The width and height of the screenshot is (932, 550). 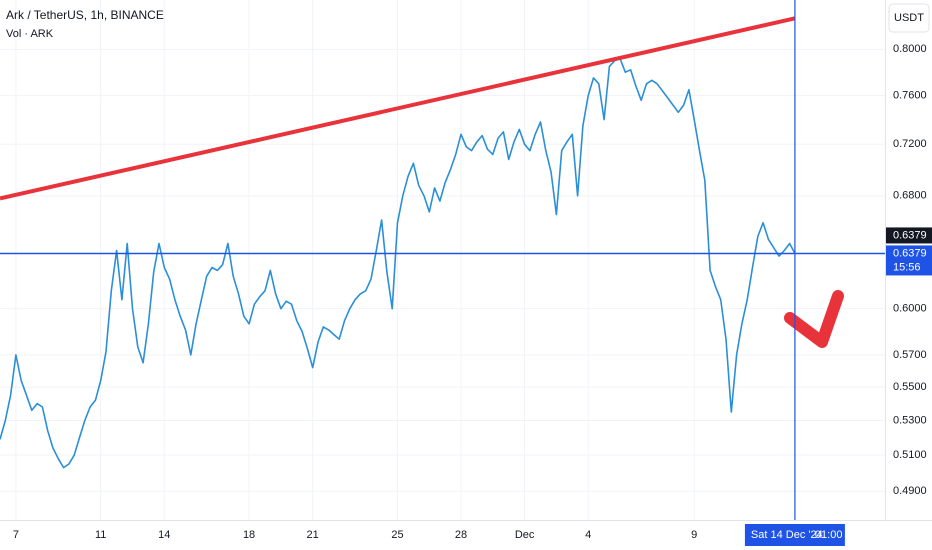 I want to click on y-tick-label: 0.6800, so click(x=910, y=196).